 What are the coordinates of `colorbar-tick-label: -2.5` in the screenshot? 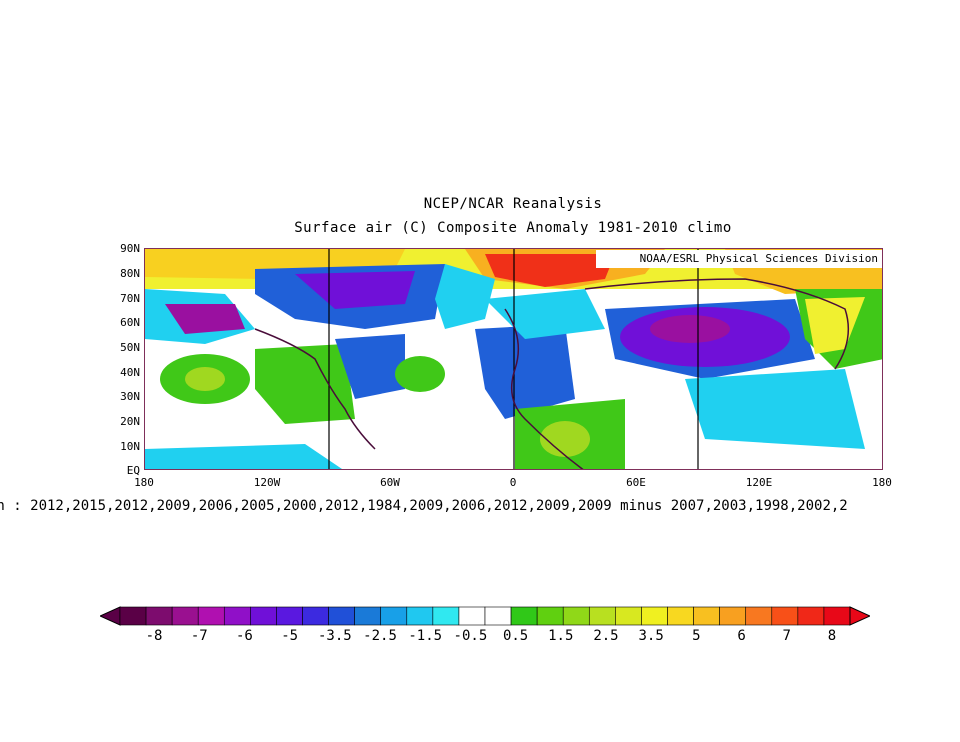 It's located at (380, 636).